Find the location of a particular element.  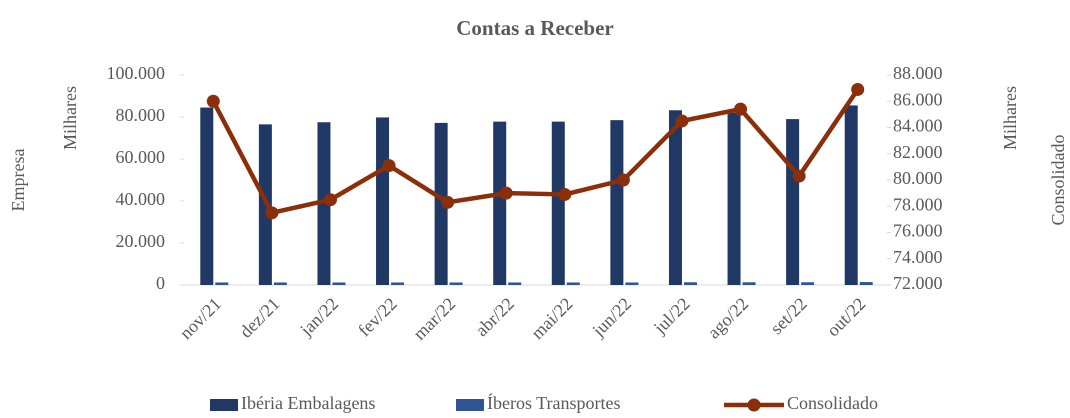

x-tick-label: nov/21 is located at coordinates (201, 319).